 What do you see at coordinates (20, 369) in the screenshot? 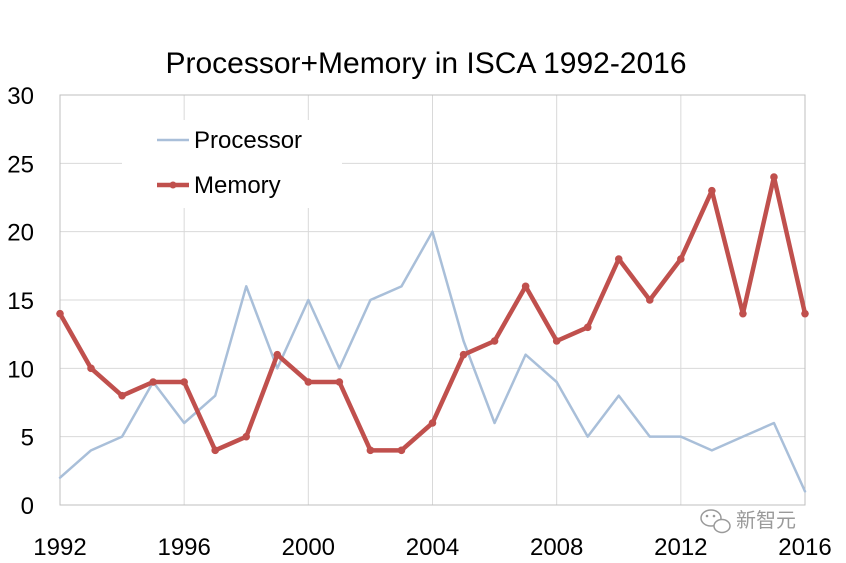
I see `y-tick-label: 10` at bounding box center [20, 369].